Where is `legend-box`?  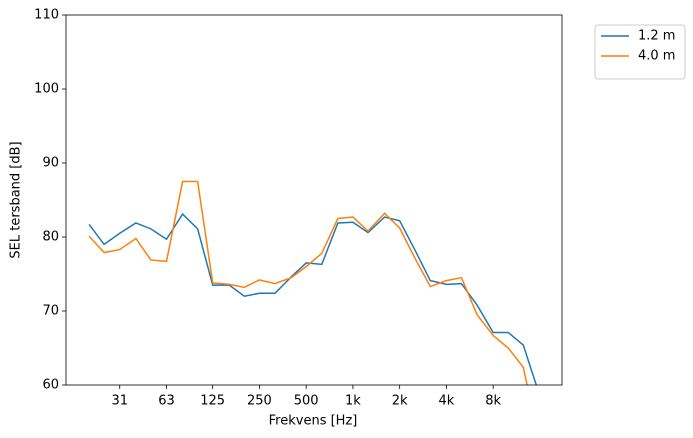
legend-box is located at coordinates (640, 52).